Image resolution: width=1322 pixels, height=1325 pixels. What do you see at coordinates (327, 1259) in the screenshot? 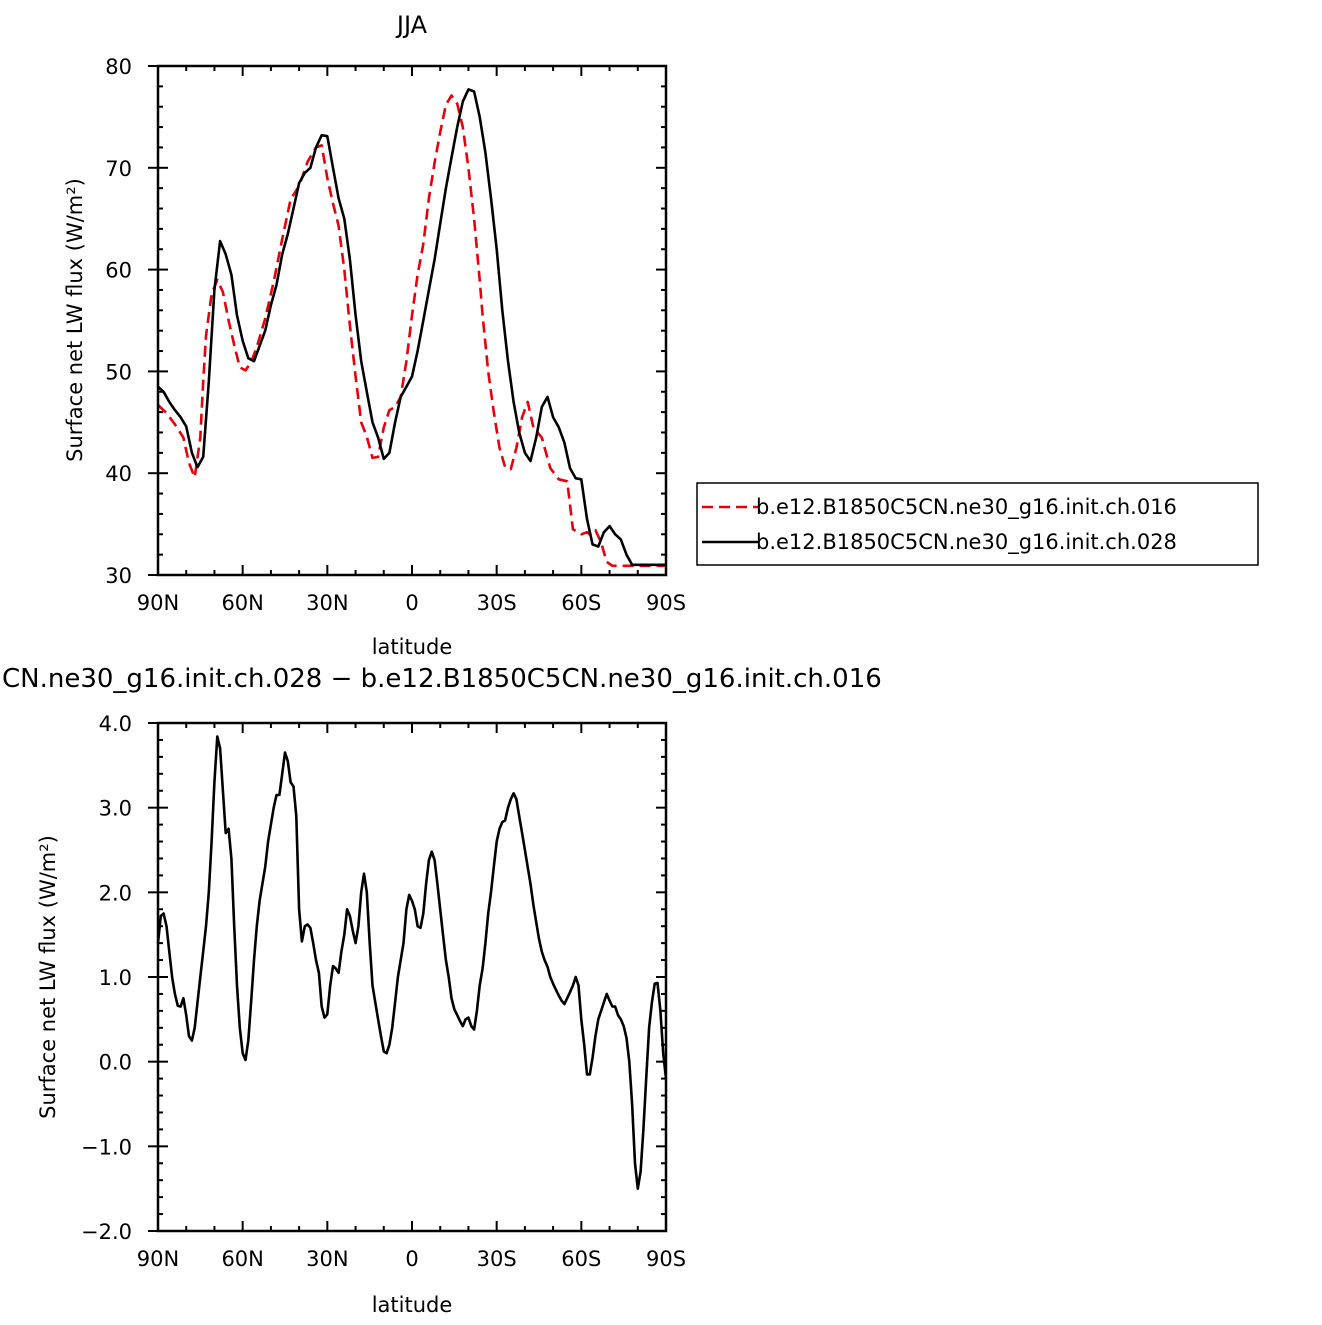
I see `bottom-x-tick-label: 30N` at bounding box center [327, 1259].